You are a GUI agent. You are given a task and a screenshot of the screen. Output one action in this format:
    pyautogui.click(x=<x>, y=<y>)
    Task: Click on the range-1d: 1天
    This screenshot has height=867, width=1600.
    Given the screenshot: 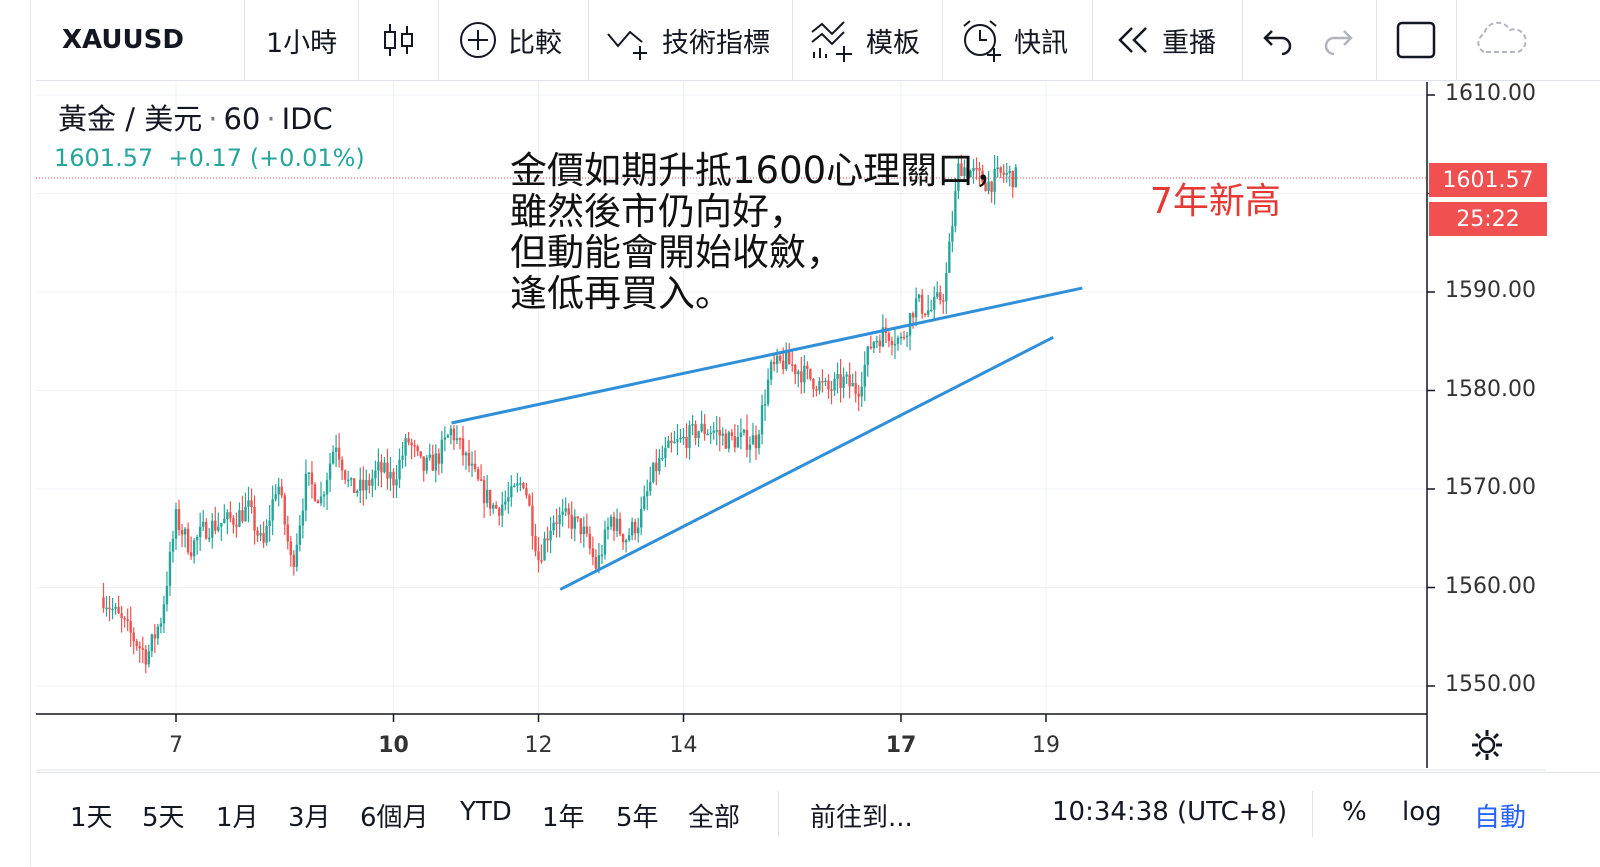 What is the action you would take?
    pyautogui.click(x=91, y=818)
    